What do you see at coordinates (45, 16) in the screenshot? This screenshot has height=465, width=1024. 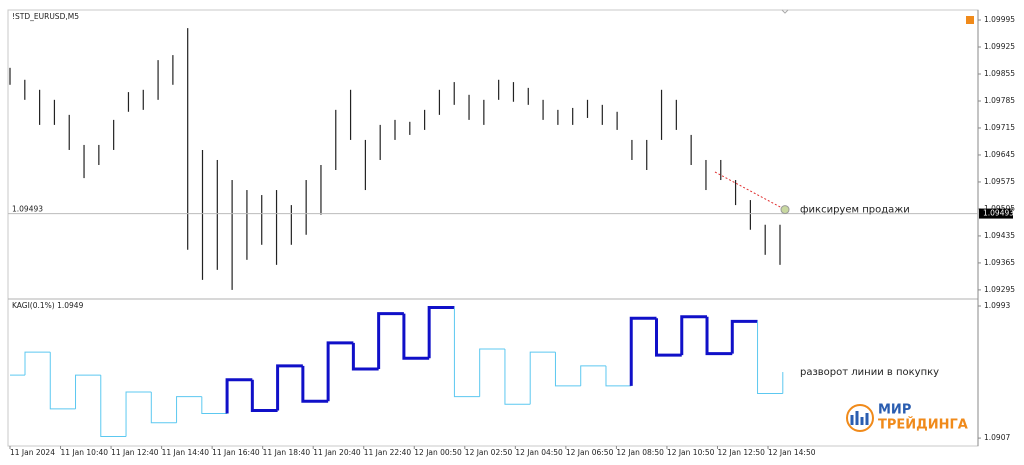 I see `symbol-title: !STD_EURUSD,M5` at bounding box center [45, 16].